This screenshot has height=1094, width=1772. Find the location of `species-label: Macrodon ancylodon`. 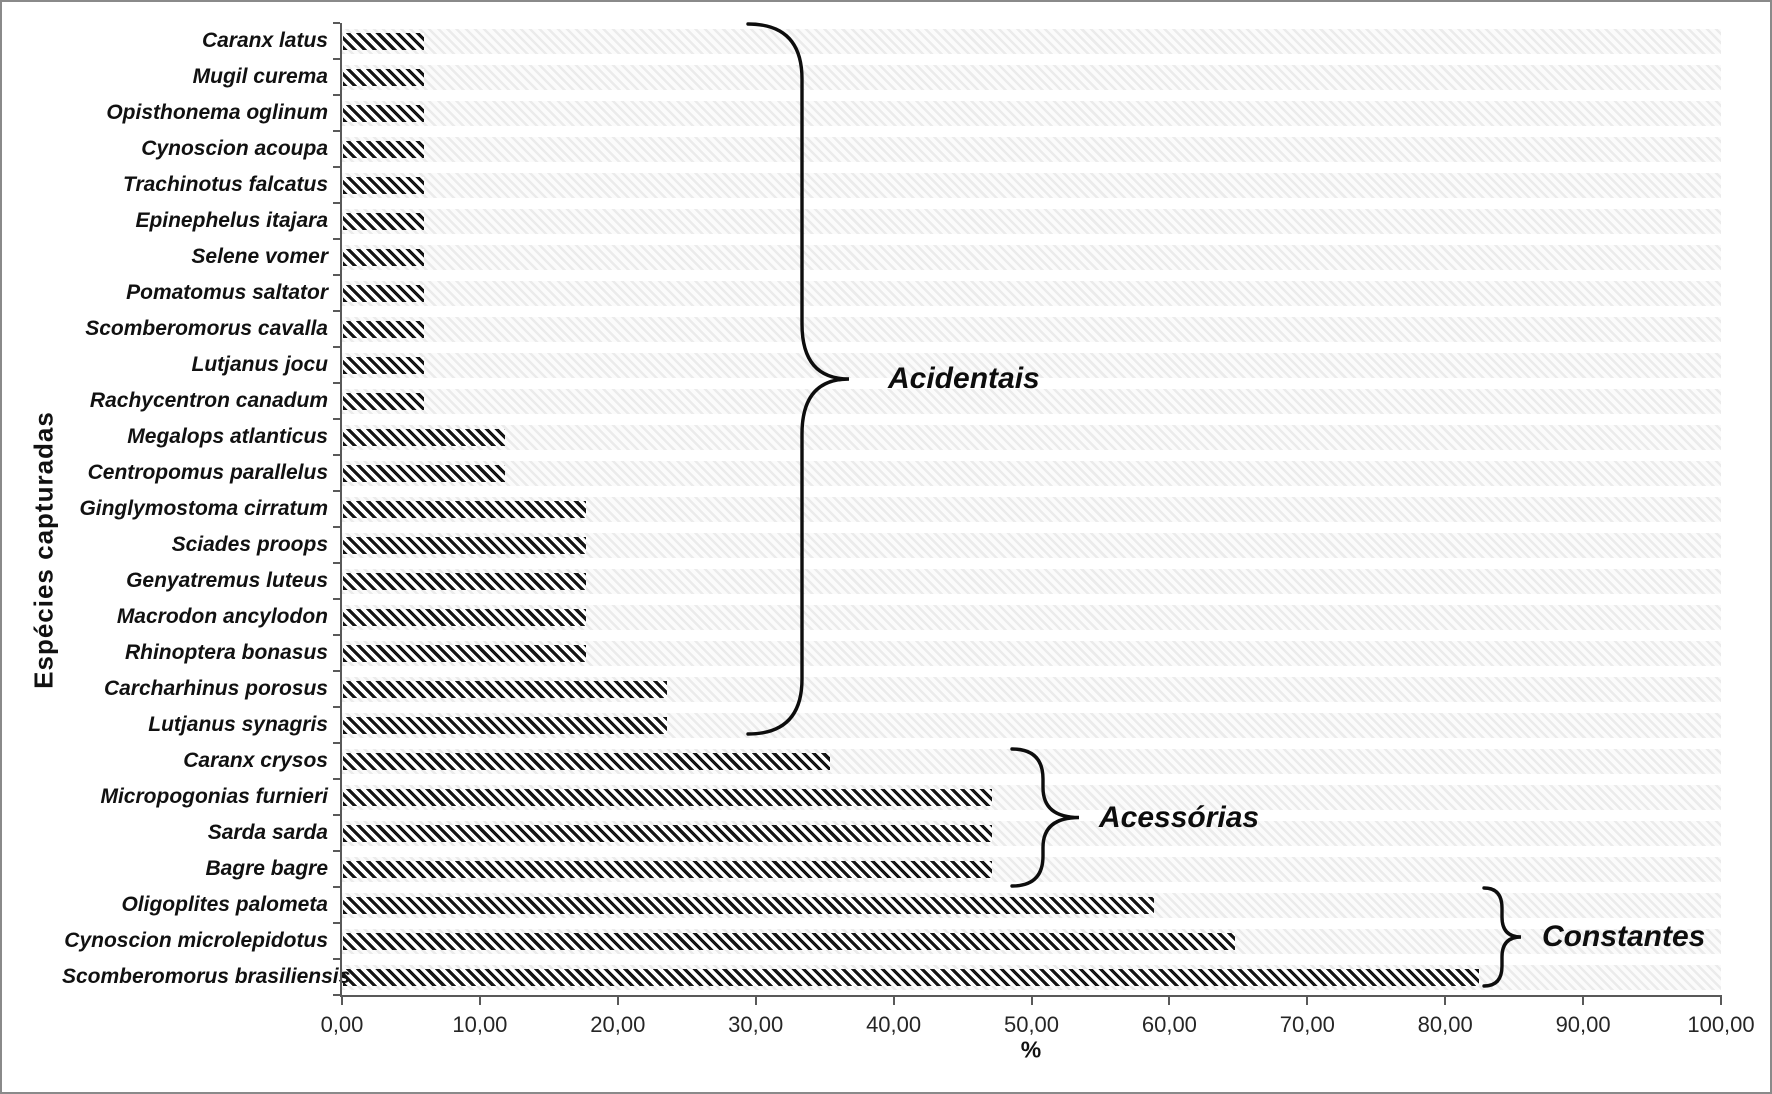

species-label: Macrodon ancylodon is located at coordinates (222, 616).